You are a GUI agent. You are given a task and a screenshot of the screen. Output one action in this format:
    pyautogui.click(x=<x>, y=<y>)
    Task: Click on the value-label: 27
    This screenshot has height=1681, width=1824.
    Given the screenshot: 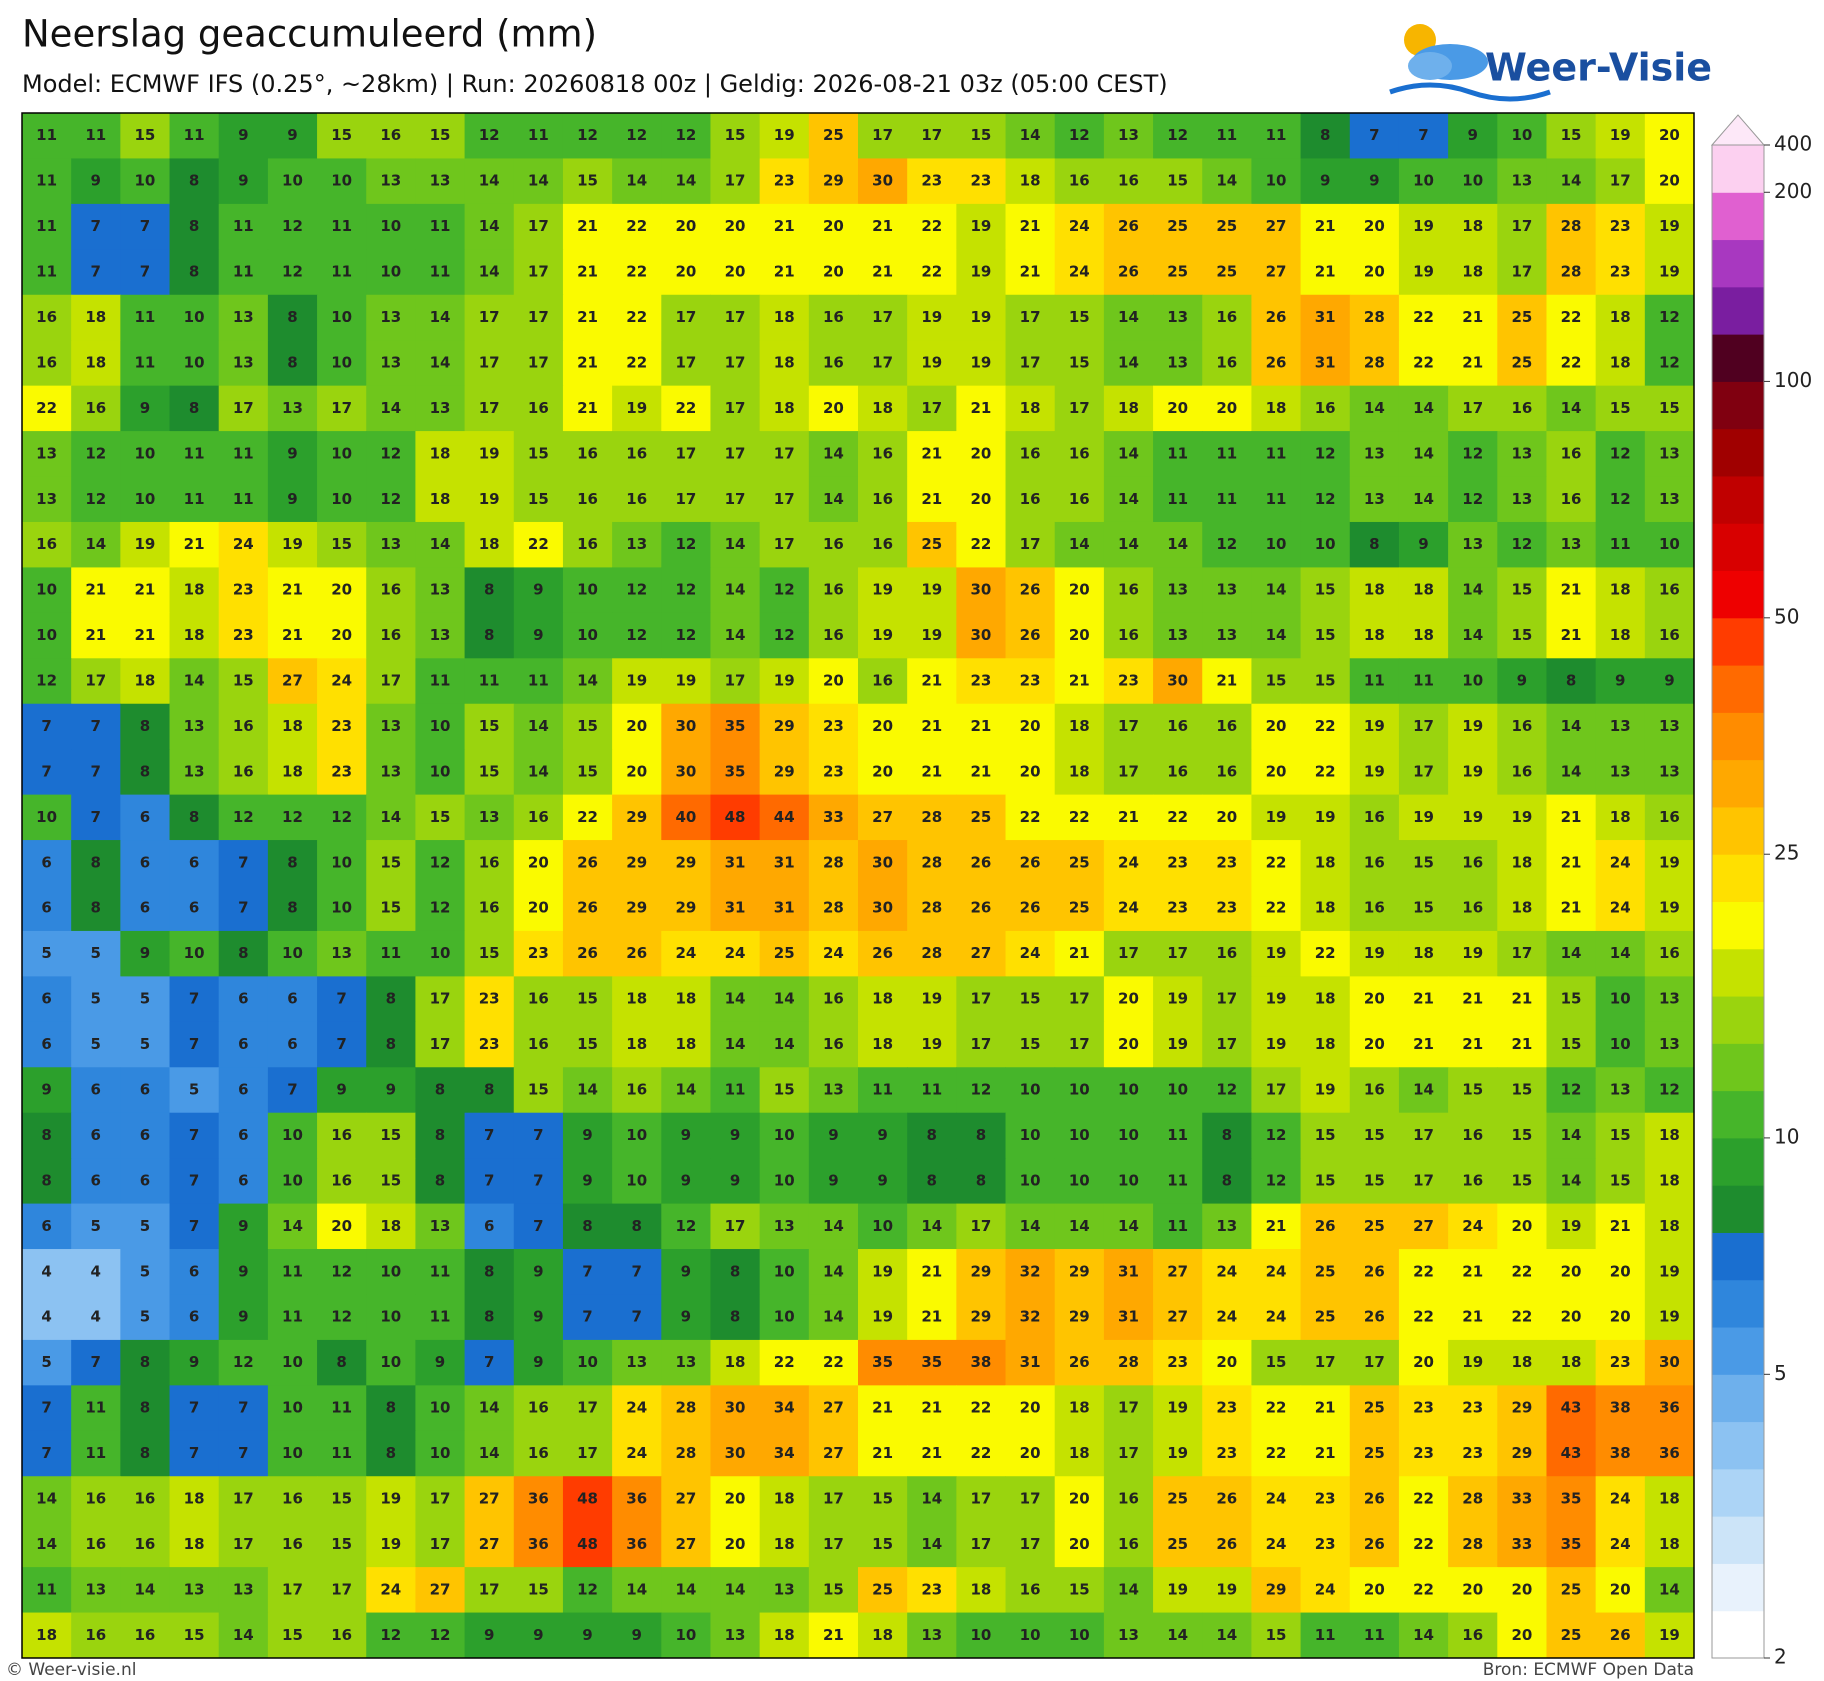 What is the action you would take?
    pyautogui.click(x=833, y=1453)
    